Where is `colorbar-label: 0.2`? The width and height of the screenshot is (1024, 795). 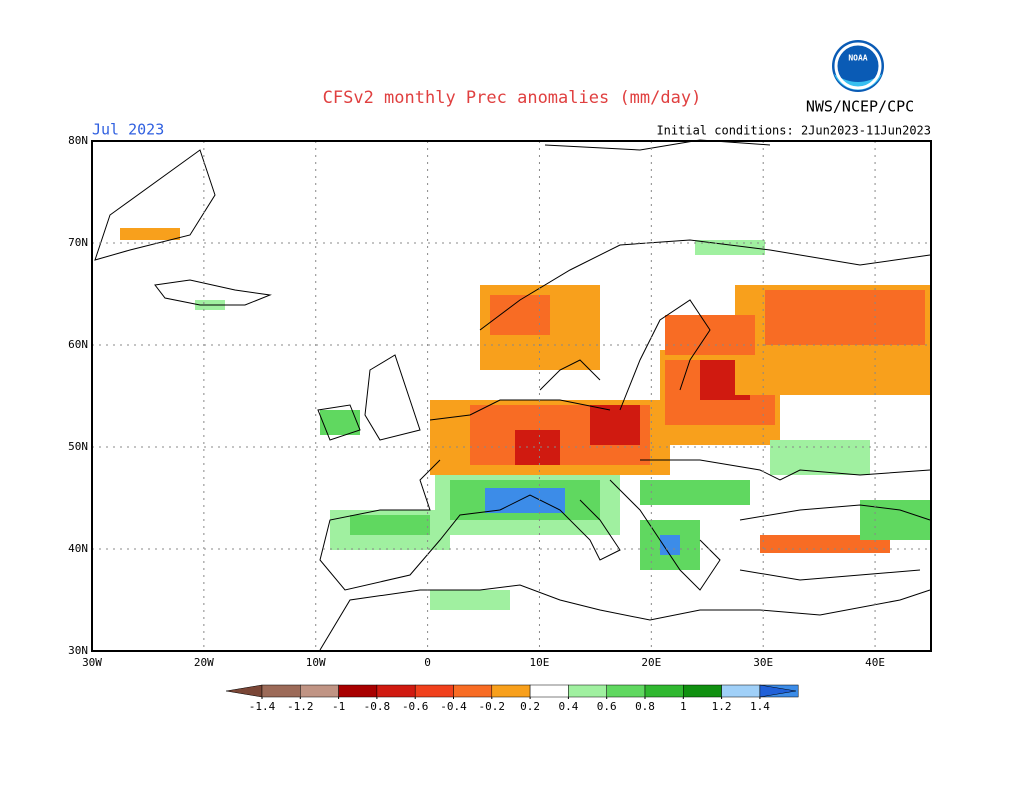
colorbar-label: 0.2 is located at coordinates (530, 706).